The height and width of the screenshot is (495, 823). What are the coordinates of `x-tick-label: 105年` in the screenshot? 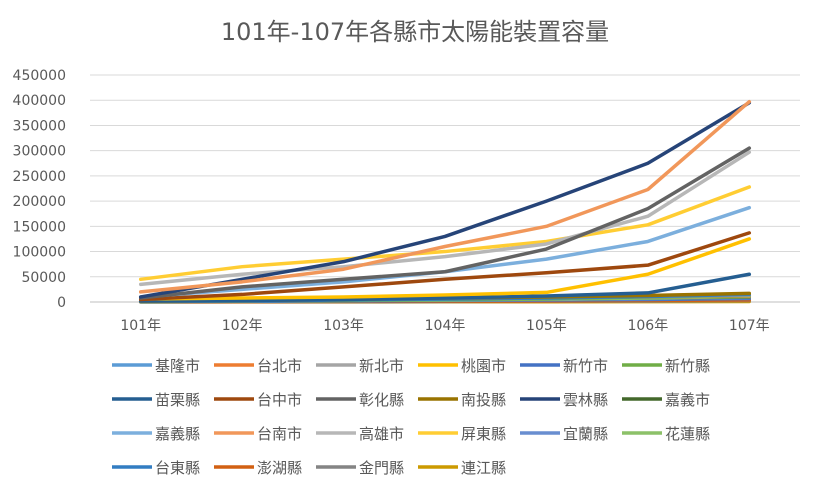 It's located at (546, 326).